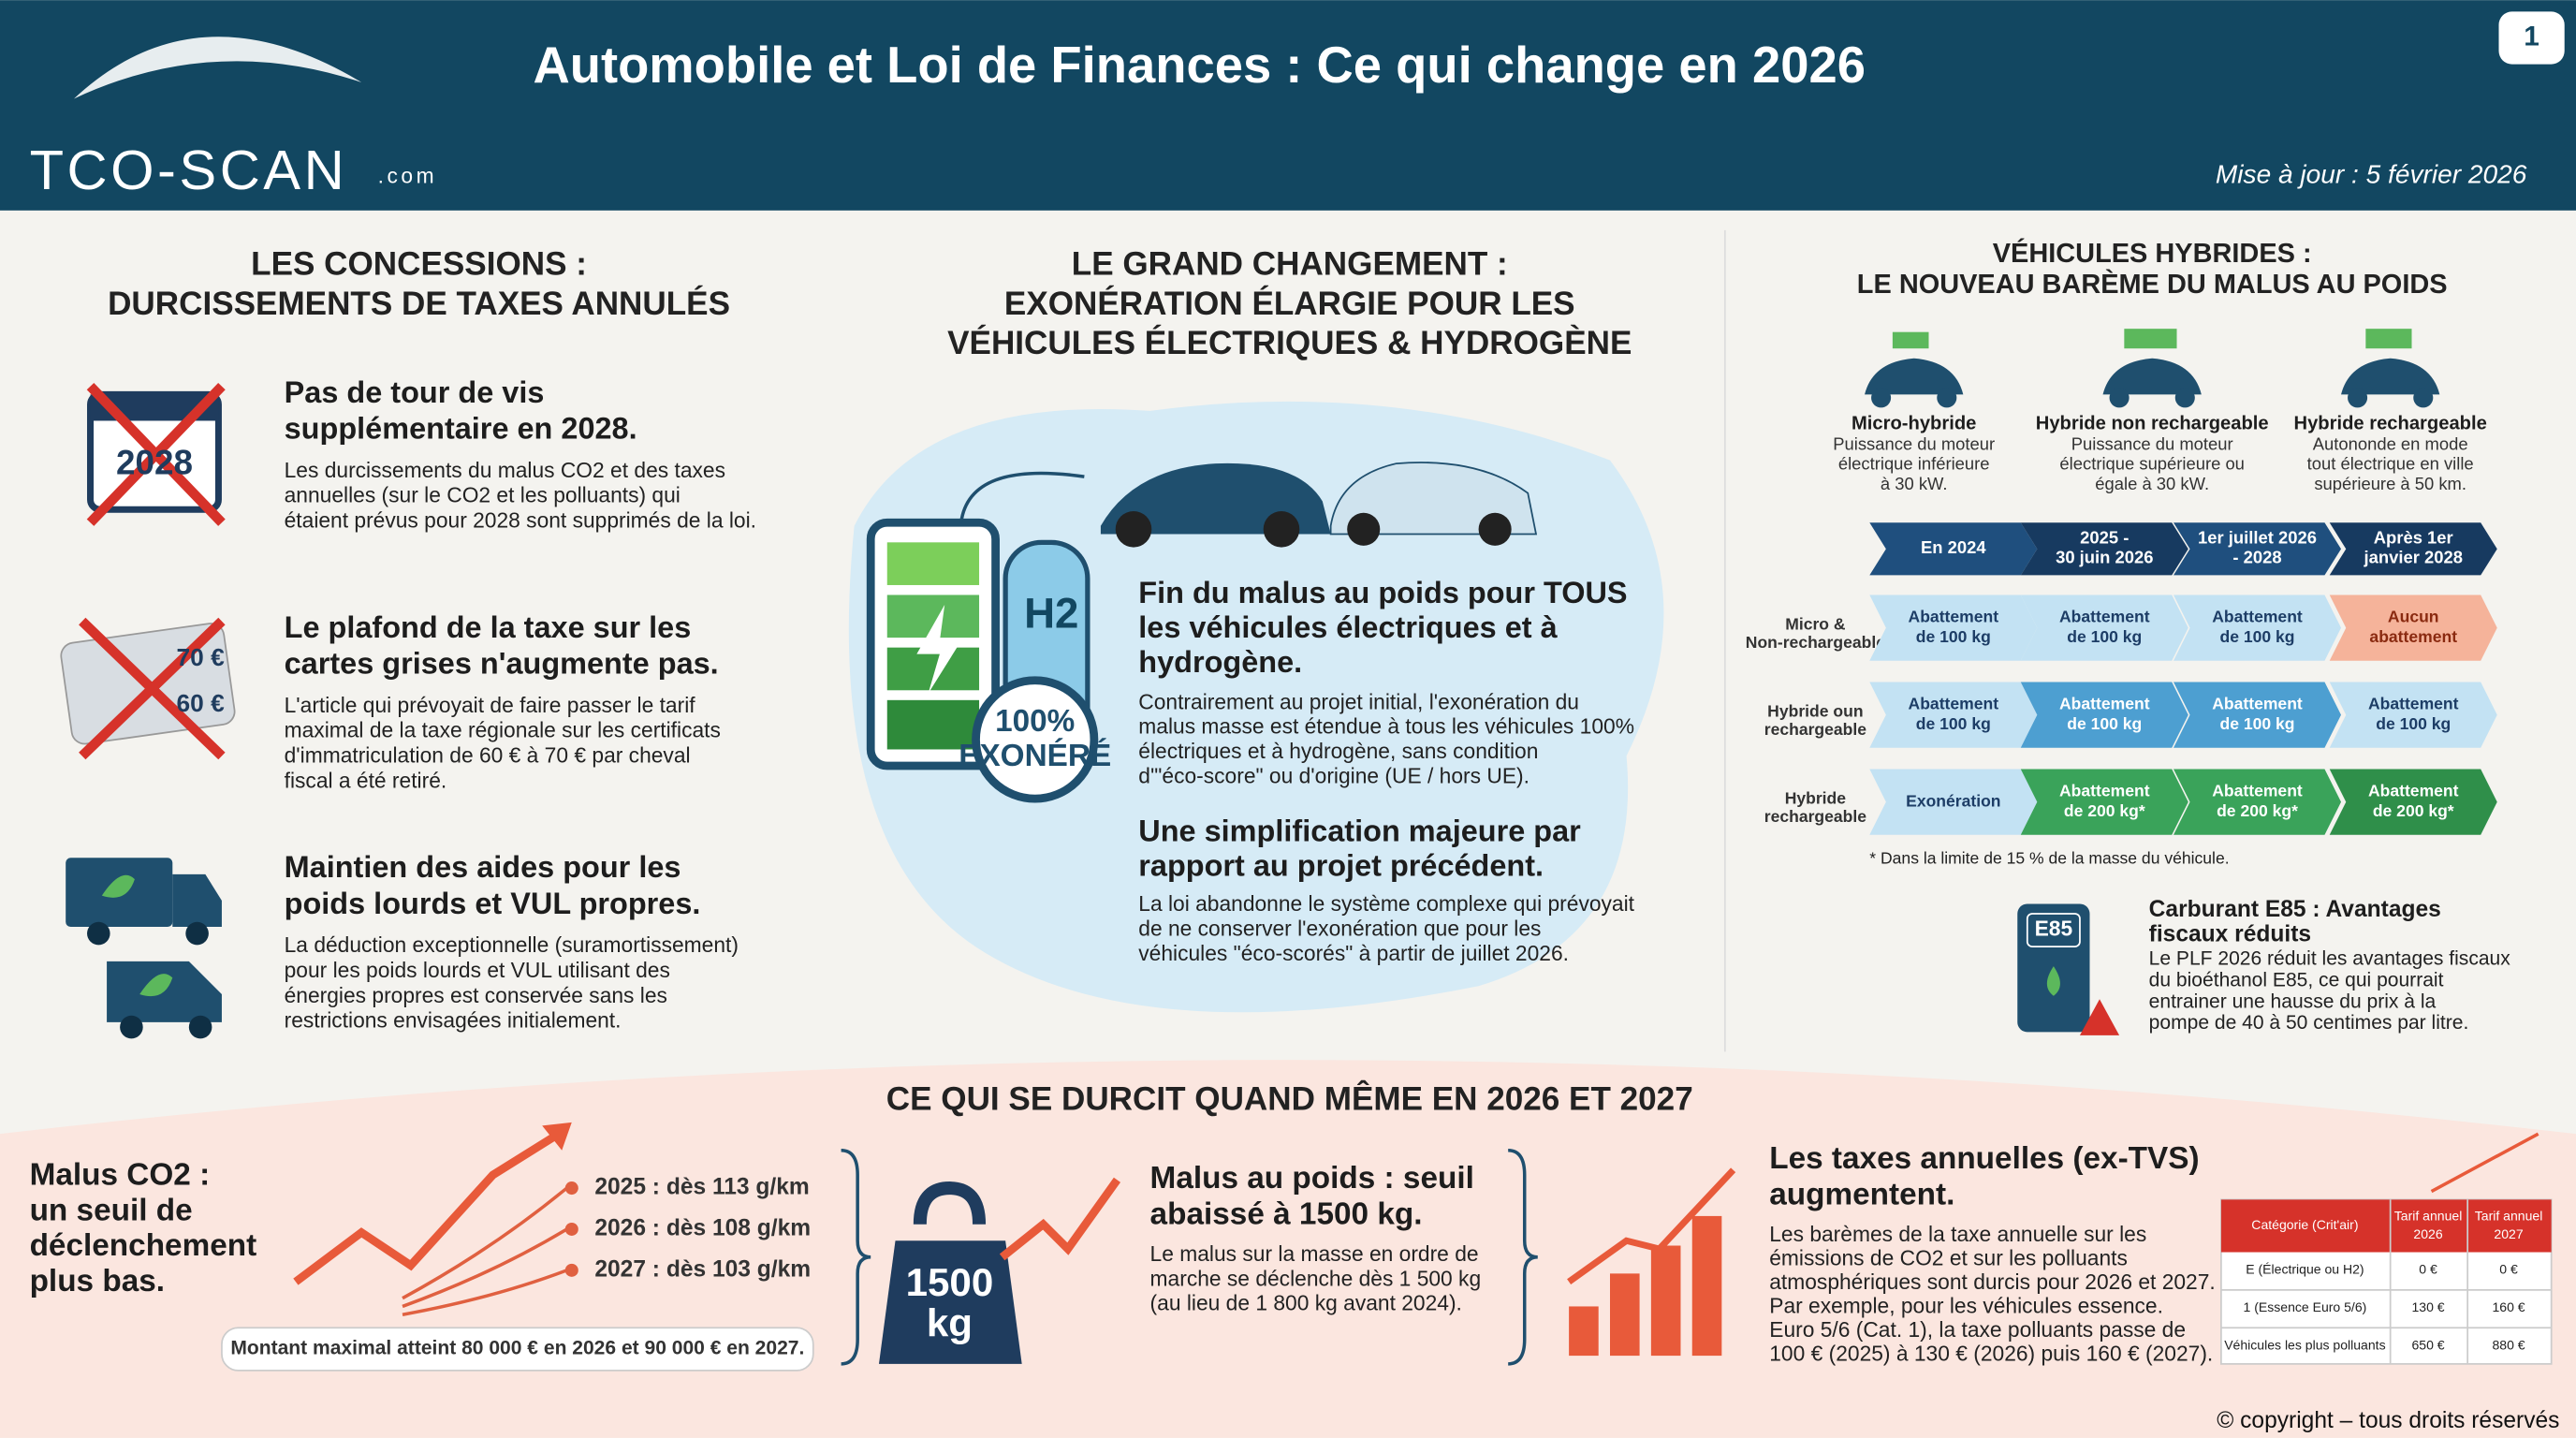  What do you see at coordinates (1815, 624) in the screenshot?
I see `row-label: Micro &` at bounding box center [1815, 624].